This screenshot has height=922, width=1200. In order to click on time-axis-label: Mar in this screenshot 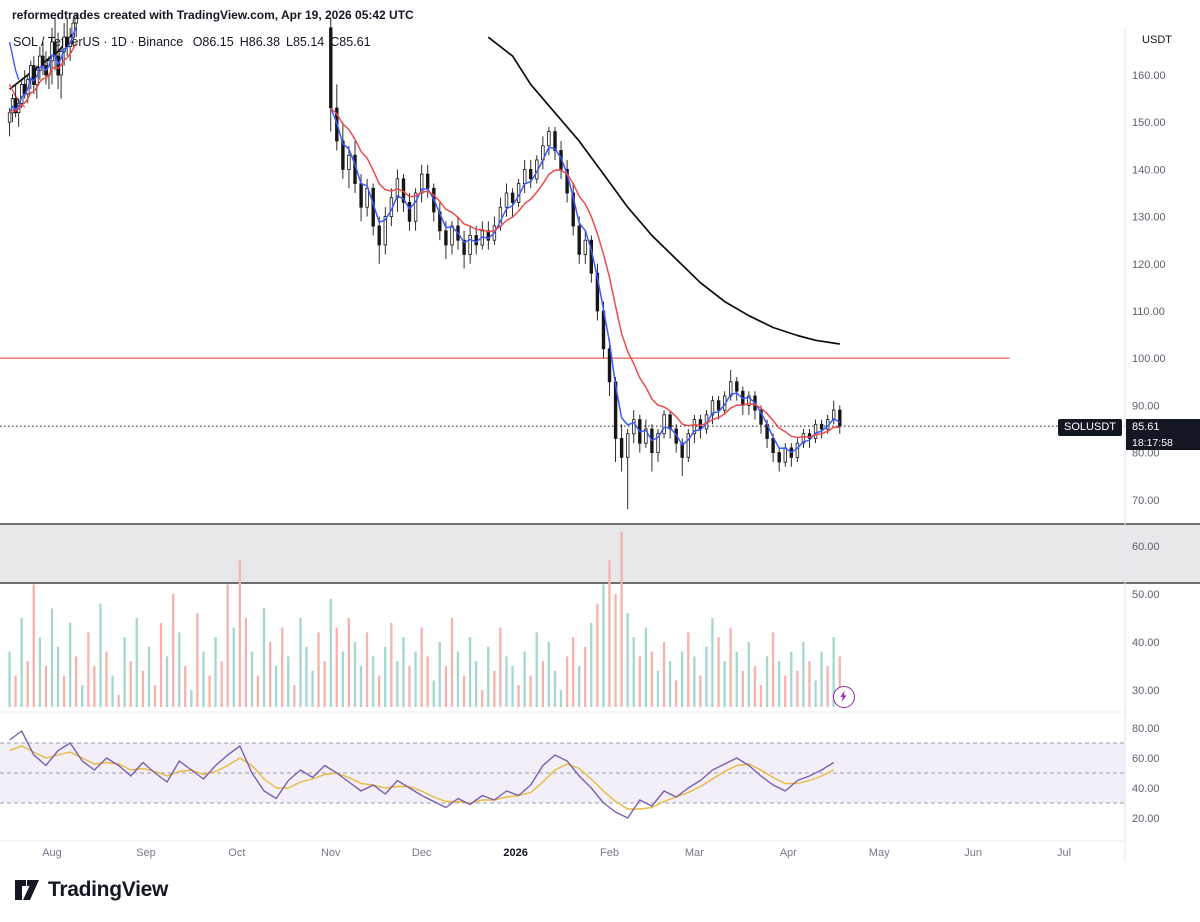, I will do `click(694, 853)`.